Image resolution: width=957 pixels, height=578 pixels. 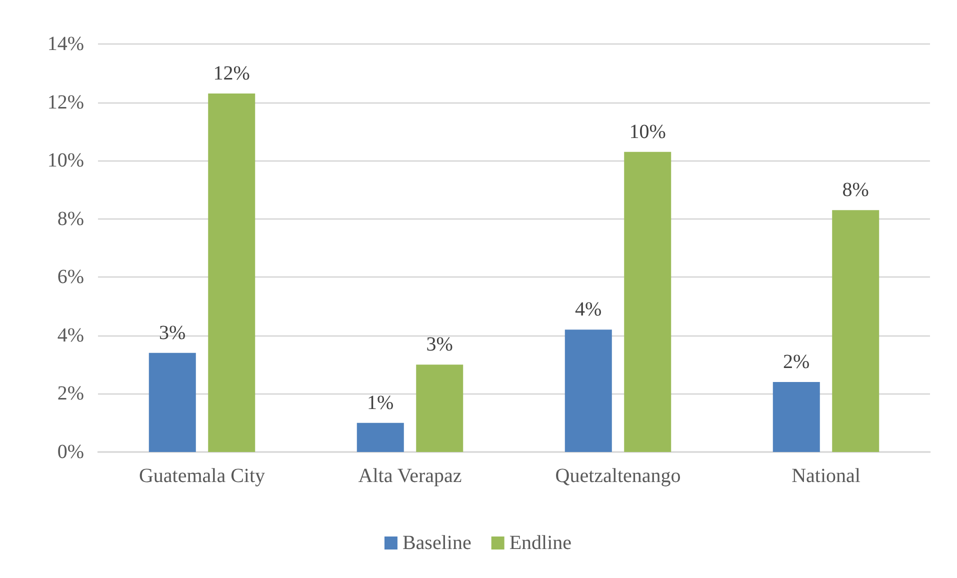 What do you see at coordinates (65, 44) in the screenshot?
I see `y-tick-label: 14%` at bounding box center [65, 44].